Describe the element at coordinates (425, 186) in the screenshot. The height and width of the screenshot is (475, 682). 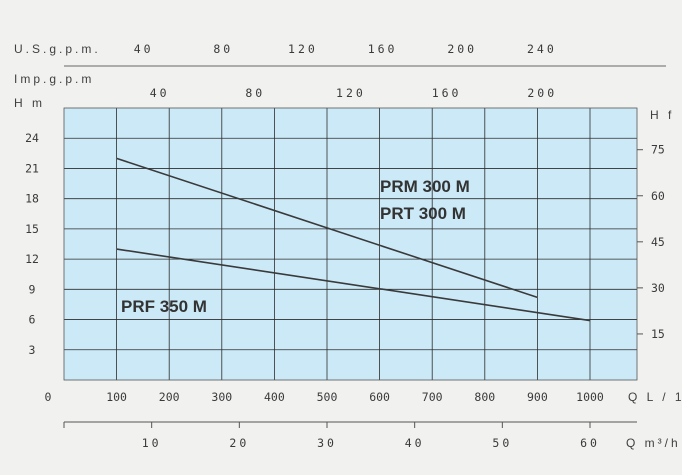
I see `series-label-1: PRM 300 M` at that location.